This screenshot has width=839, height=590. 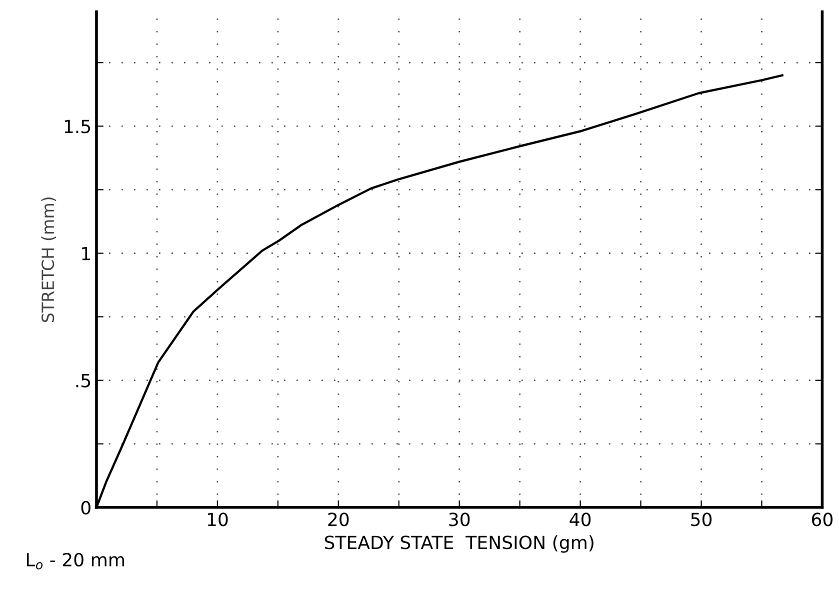 What do you see at coordinates (86, 253) in the screenshot?
I see `y-tick-label: 1` at bounding box center [86, 253].